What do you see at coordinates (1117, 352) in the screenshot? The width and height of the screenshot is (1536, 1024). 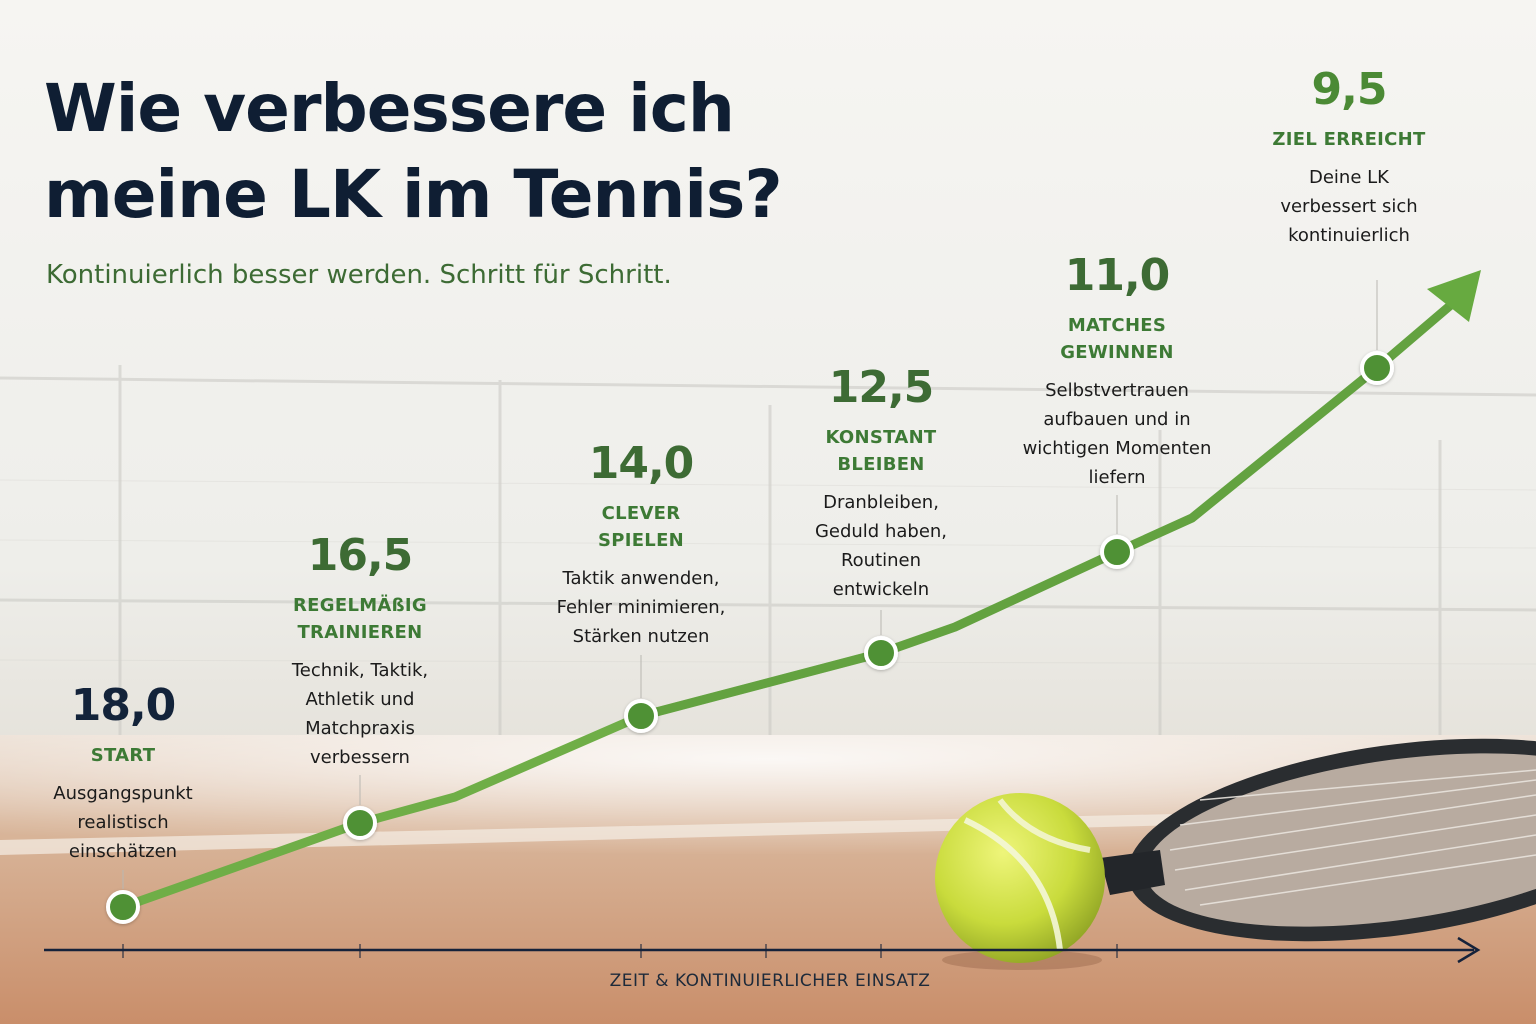 I see `step-label-line: GEWINNEN` at bounding box center [1117, 352].